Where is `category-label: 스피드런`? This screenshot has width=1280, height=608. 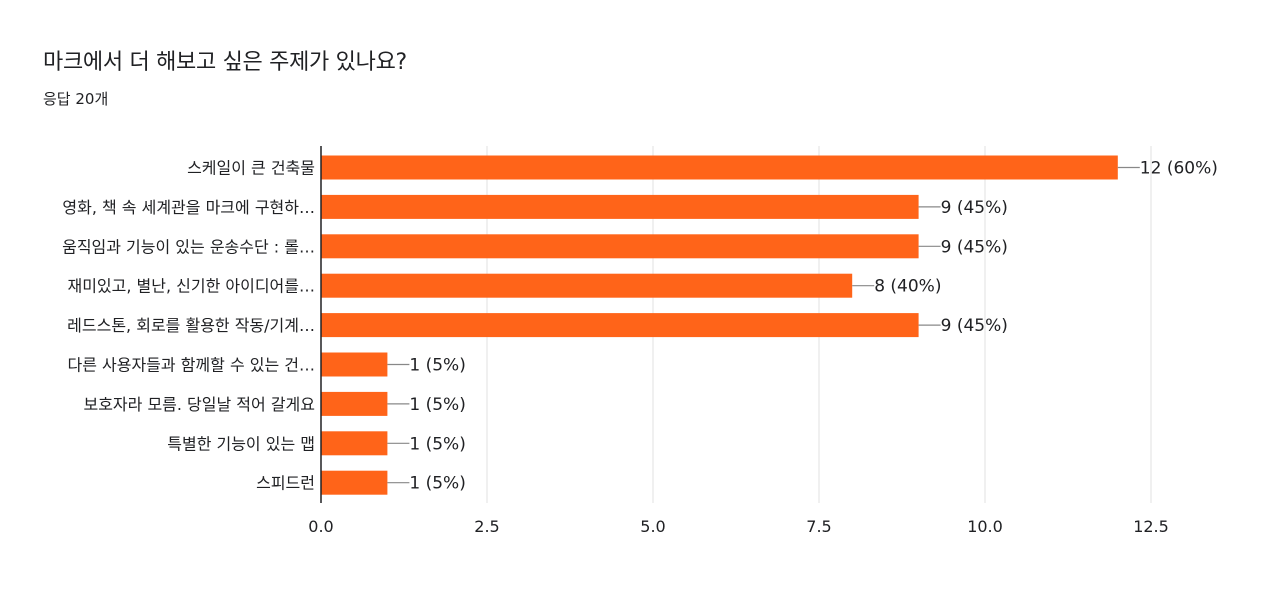 category-label: 스피드런 is located at coordinates (285, 483).